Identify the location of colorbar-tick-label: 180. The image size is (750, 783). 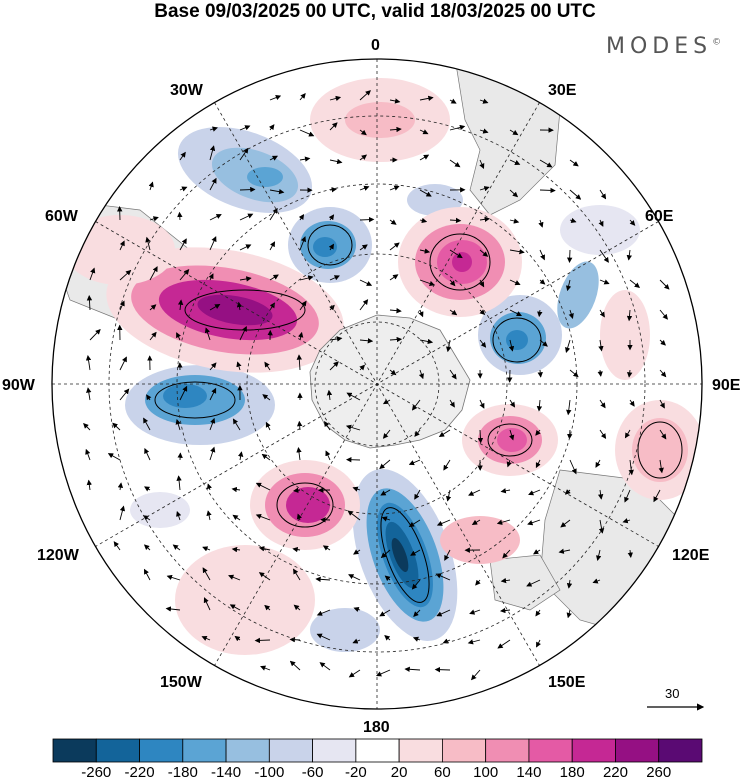
(572, 772).